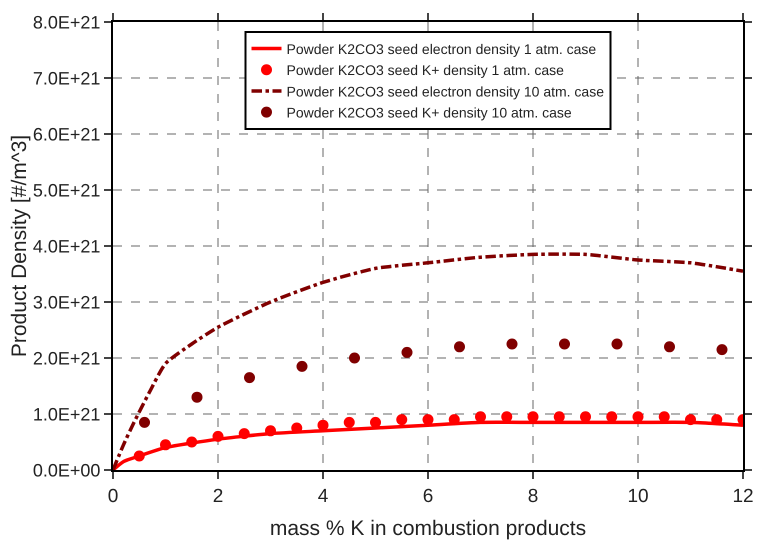  What do you see at coordinates (66, 22) in the screenshot?
I see `y-tick-label: 8.0E+21` at bounding box center [66, 22].